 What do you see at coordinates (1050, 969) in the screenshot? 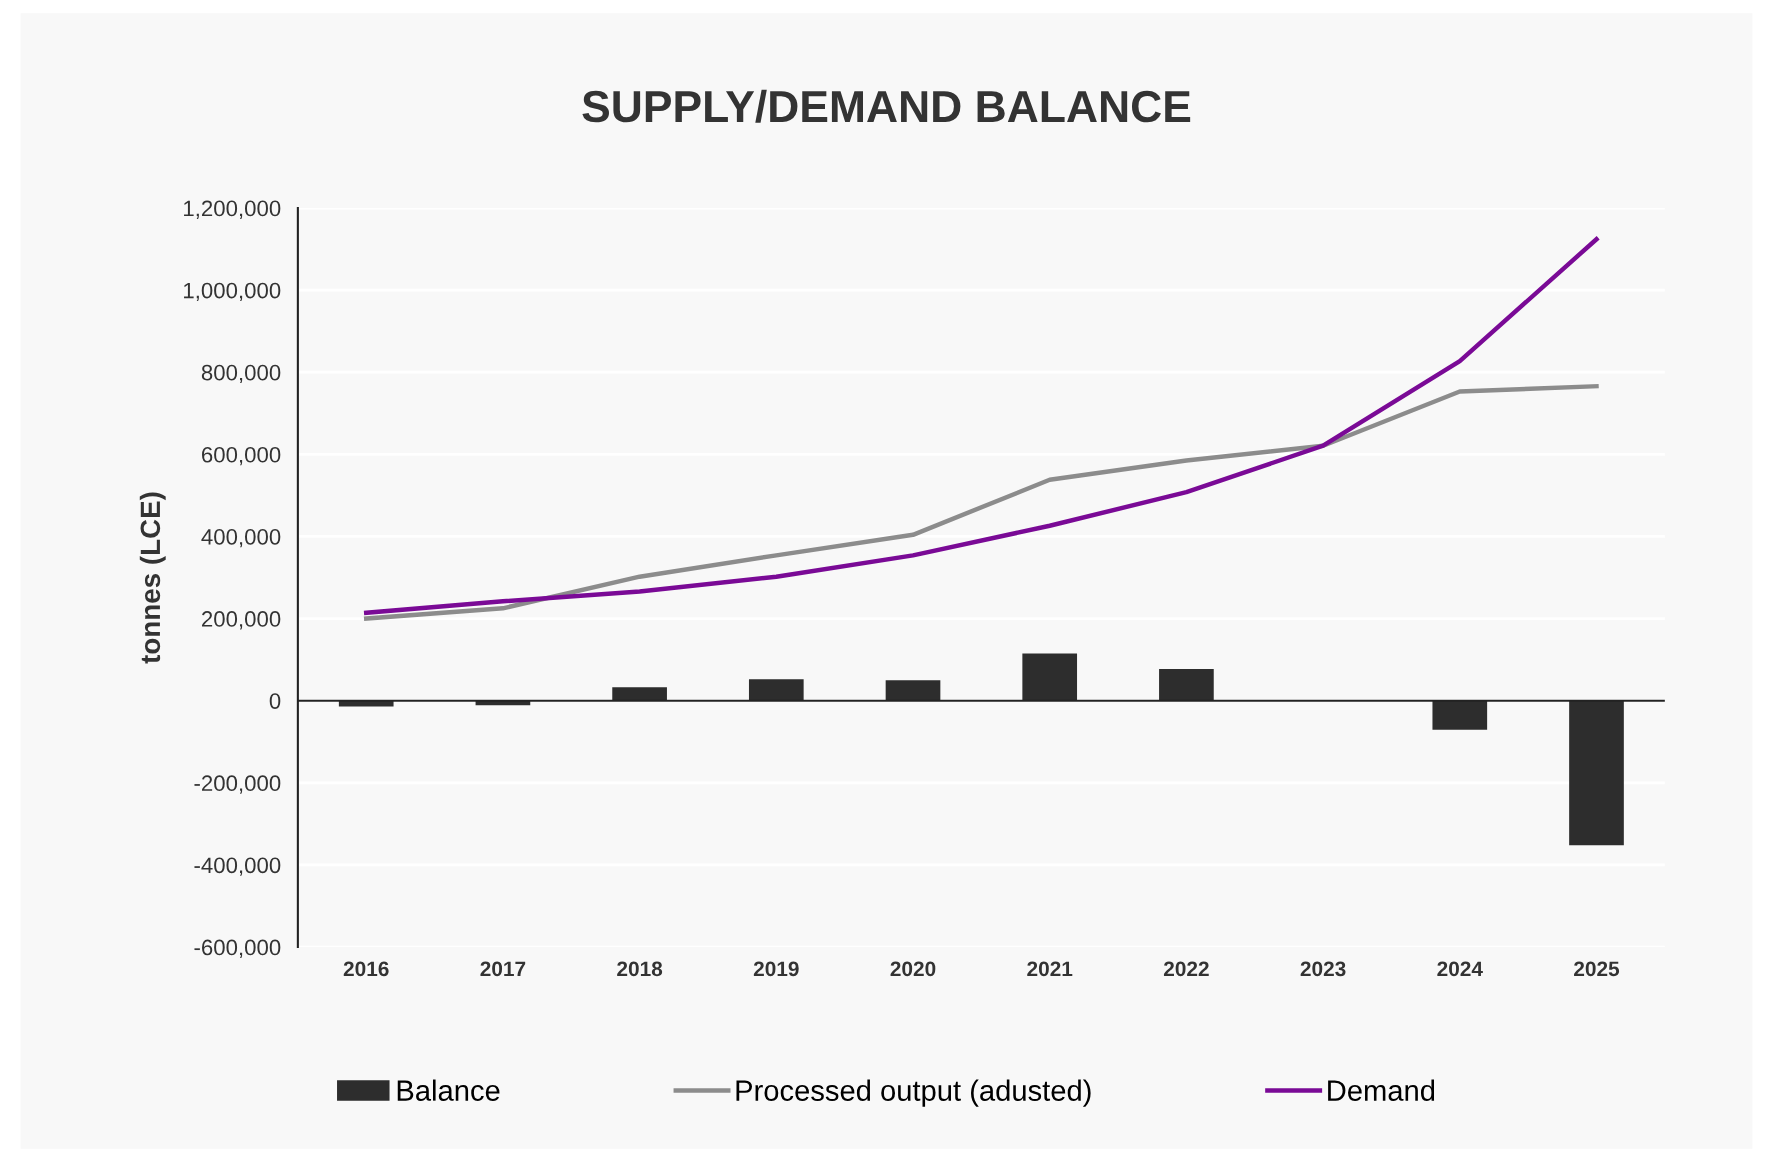
I see `x-tick-label: 2021` at bounding box center [1050, 969].